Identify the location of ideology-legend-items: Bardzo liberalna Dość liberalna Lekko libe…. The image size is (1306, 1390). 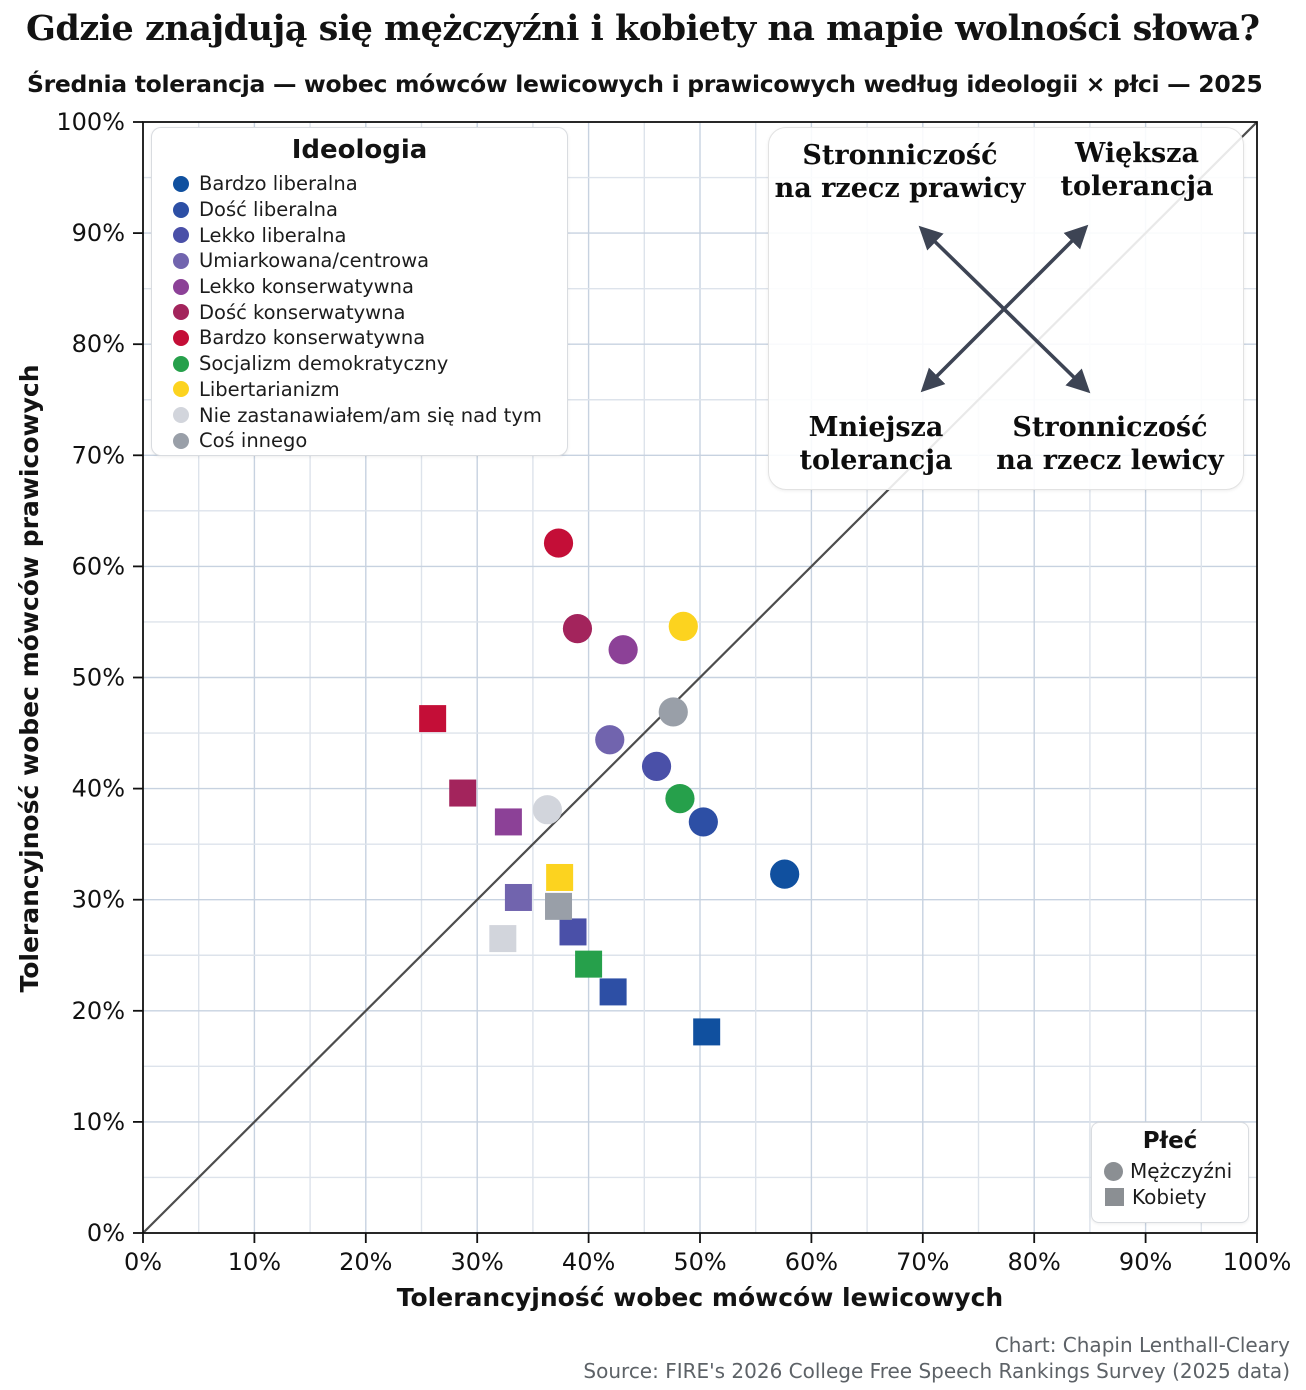
(359, 312).